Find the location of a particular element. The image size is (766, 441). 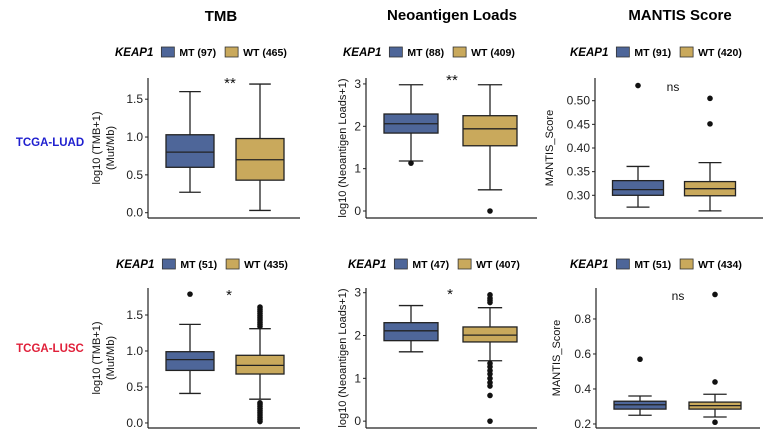

legend-label-mt: MT (97) is located at coordinates (197, 53).